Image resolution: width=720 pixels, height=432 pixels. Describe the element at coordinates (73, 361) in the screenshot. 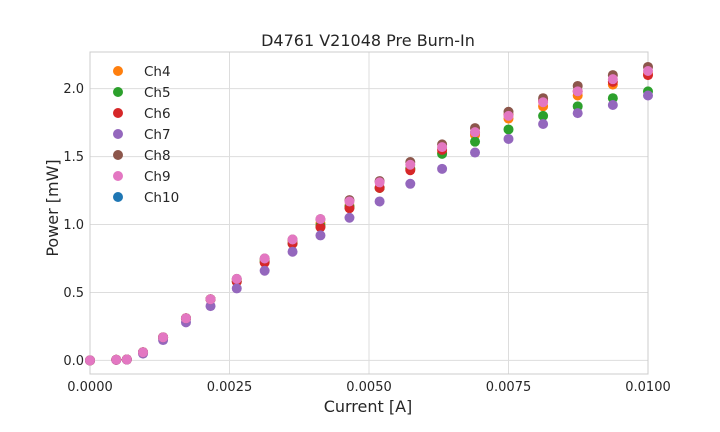

I see `y-tick-label: 0.0` at that location.